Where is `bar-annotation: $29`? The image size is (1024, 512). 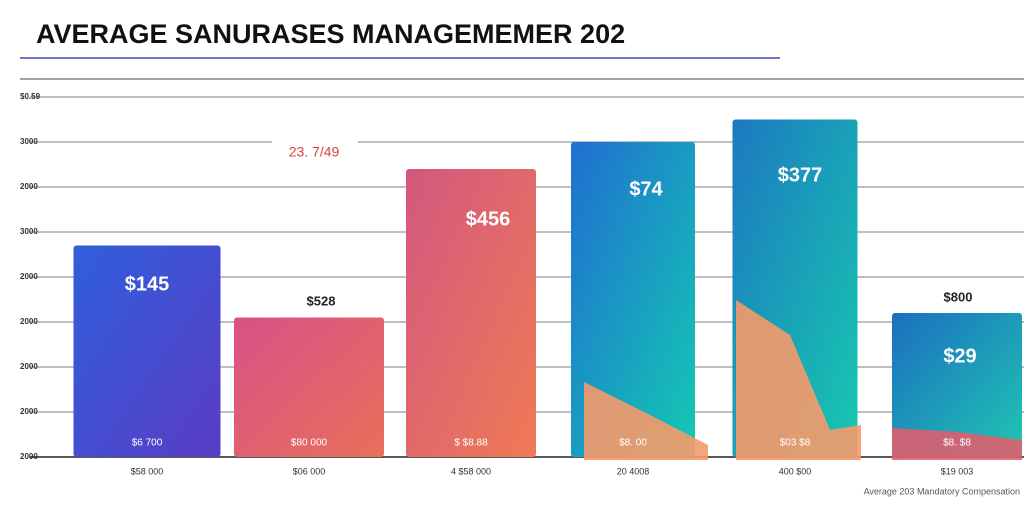
bar-annotation: $29 is located at coordinates (959, 356).